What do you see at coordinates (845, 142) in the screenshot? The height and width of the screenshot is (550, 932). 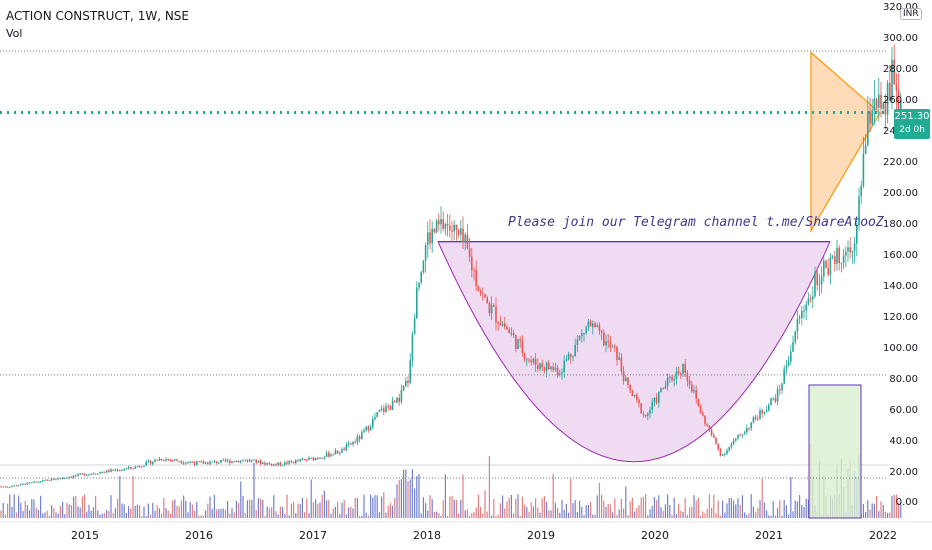 I see `triangle-shape` at bounding box center [845, 142].